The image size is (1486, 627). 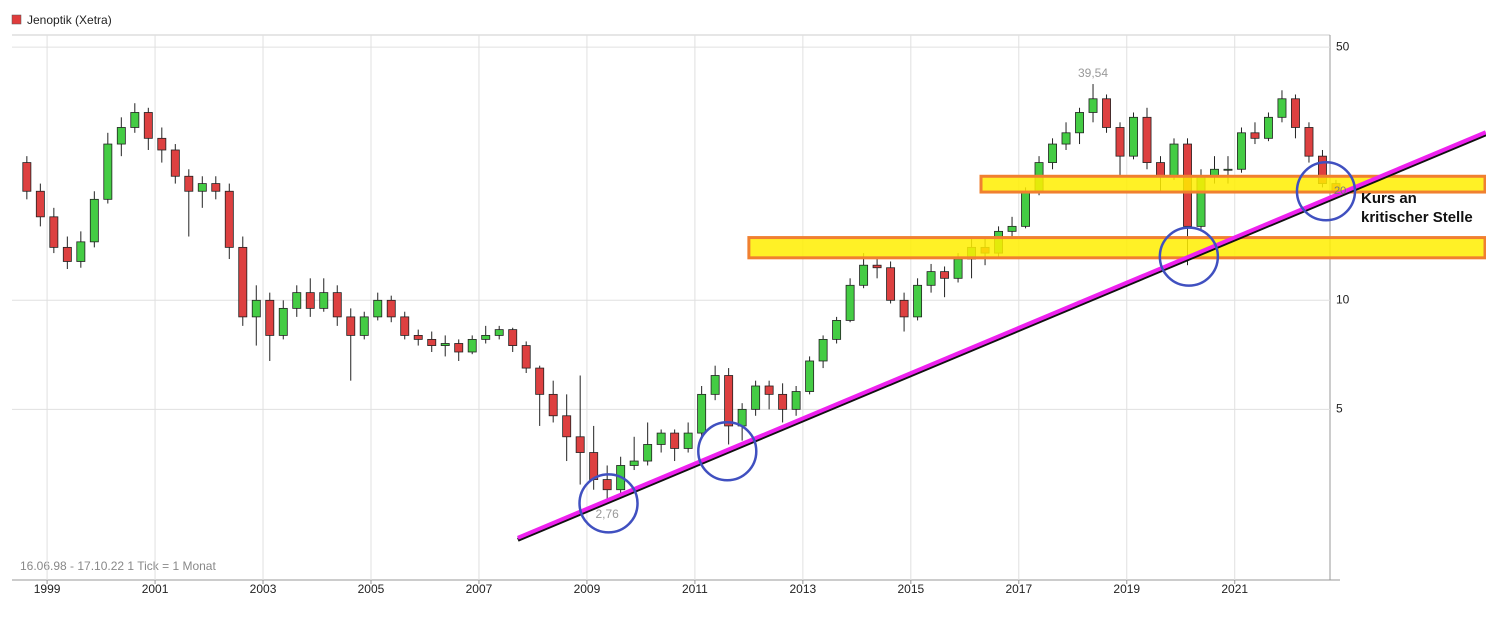 I want to click on x-tick-label: 2019, so click(x=1126, y=589).